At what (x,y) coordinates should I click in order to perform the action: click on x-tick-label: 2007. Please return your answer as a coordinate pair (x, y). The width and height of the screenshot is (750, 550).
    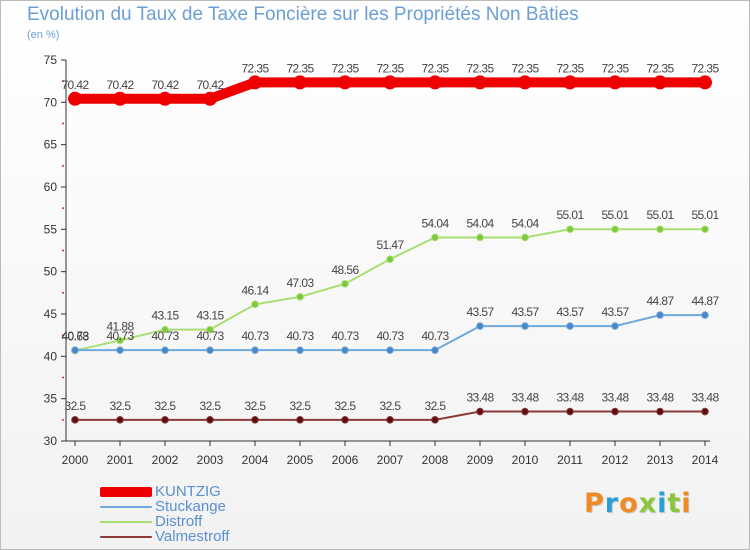
    Looking at the image, I should click on (390, 460).